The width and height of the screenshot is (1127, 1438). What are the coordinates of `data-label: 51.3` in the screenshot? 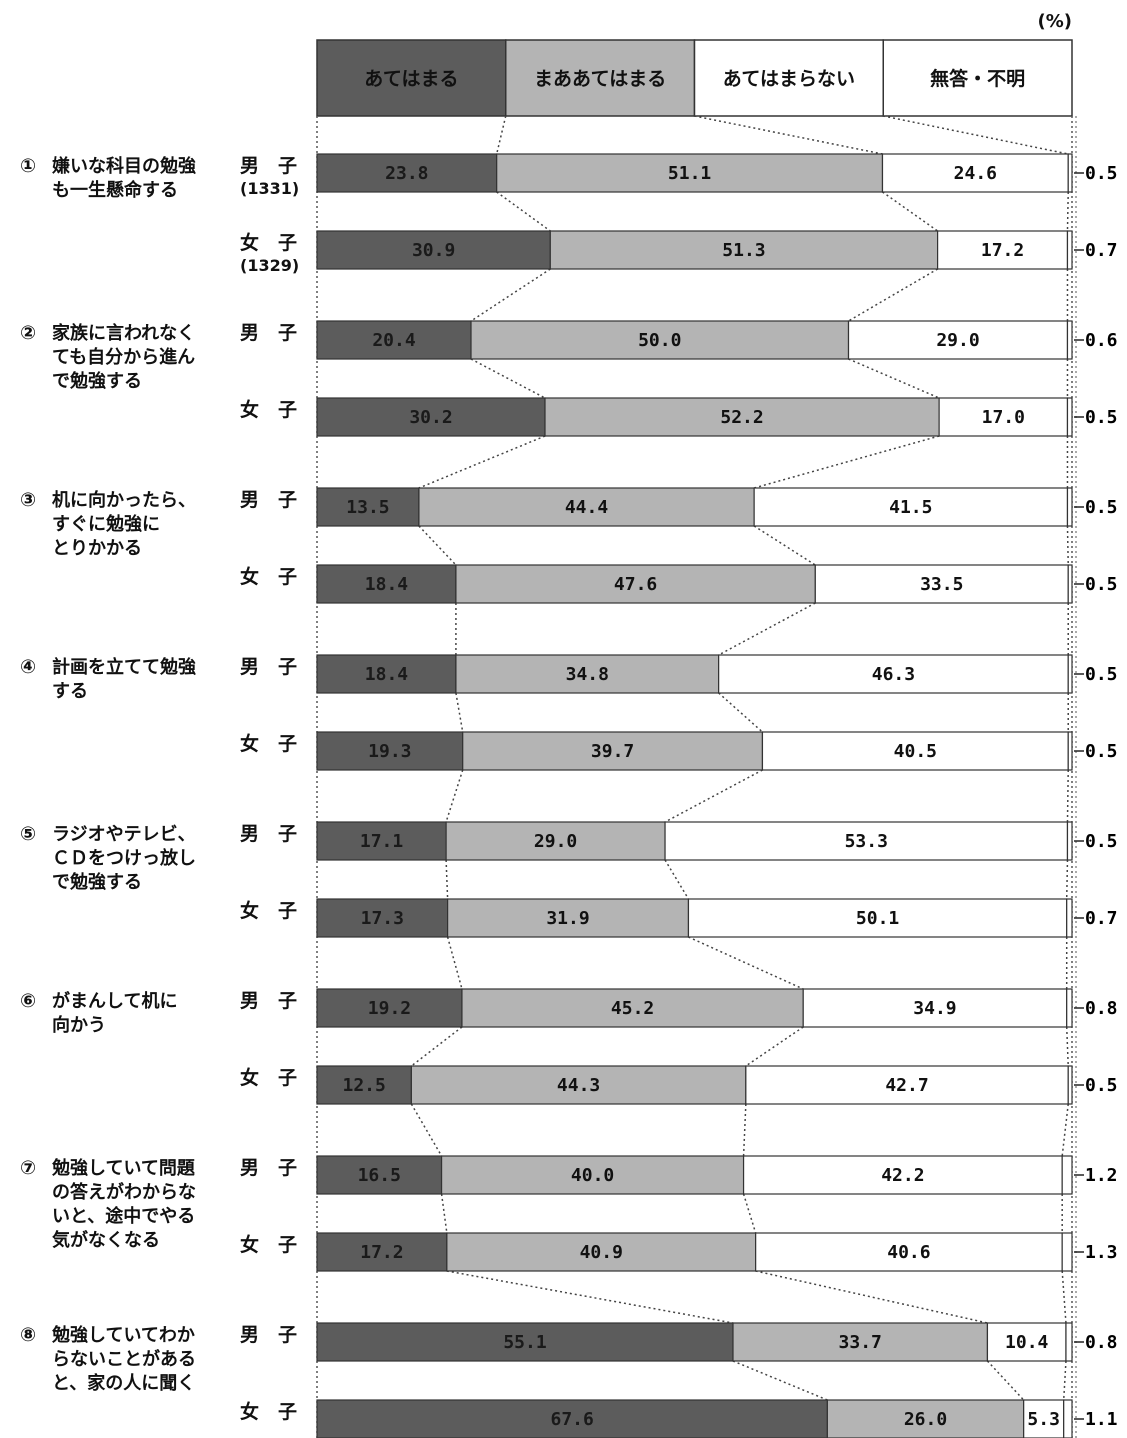 It's located at (743, 250).